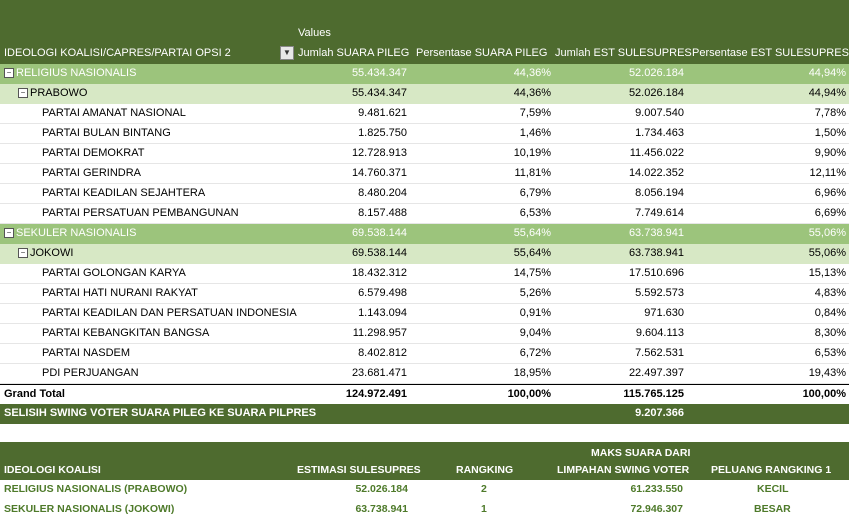 The width and height of the screenshot is (849, 520). I want to click on cell-value: 18.432.312, so click(379, 273).